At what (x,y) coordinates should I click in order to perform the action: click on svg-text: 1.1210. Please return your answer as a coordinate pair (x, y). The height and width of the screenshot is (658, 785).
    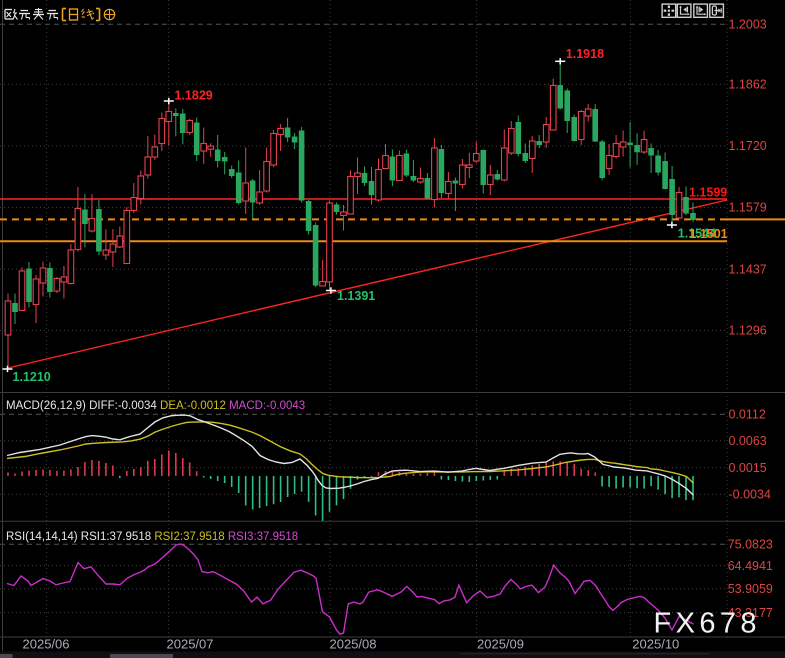
    Looking at the image, I should click on (32, 377).